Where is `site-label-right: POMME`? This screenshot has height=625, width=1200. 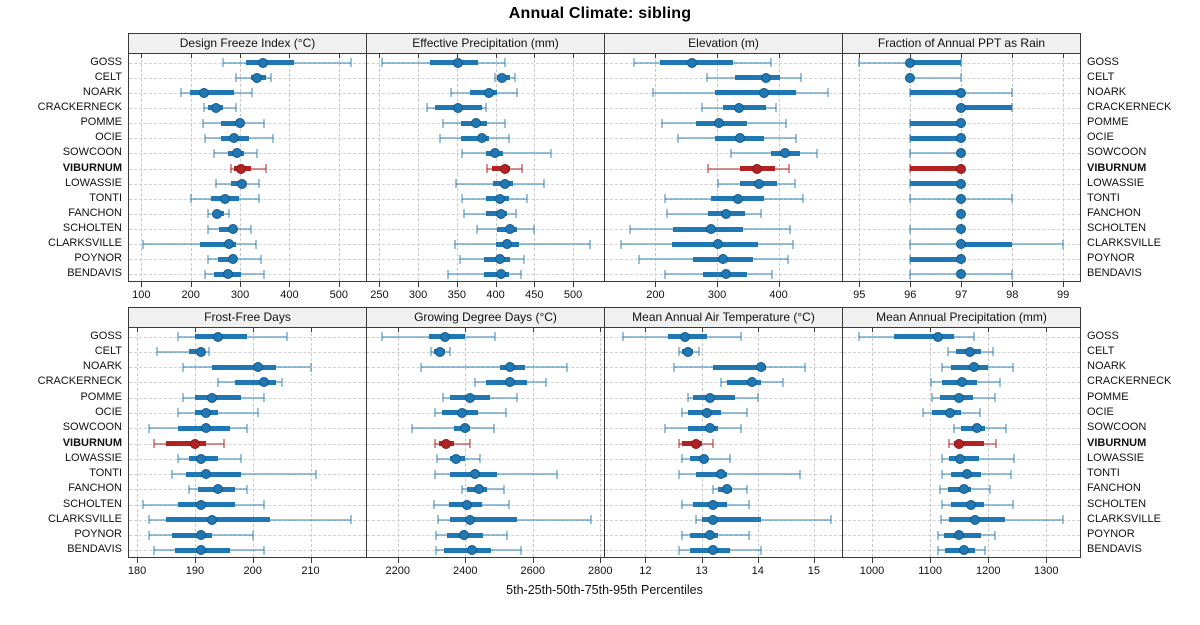 site-label-right: POMME is located at coordinates (1108, 396).